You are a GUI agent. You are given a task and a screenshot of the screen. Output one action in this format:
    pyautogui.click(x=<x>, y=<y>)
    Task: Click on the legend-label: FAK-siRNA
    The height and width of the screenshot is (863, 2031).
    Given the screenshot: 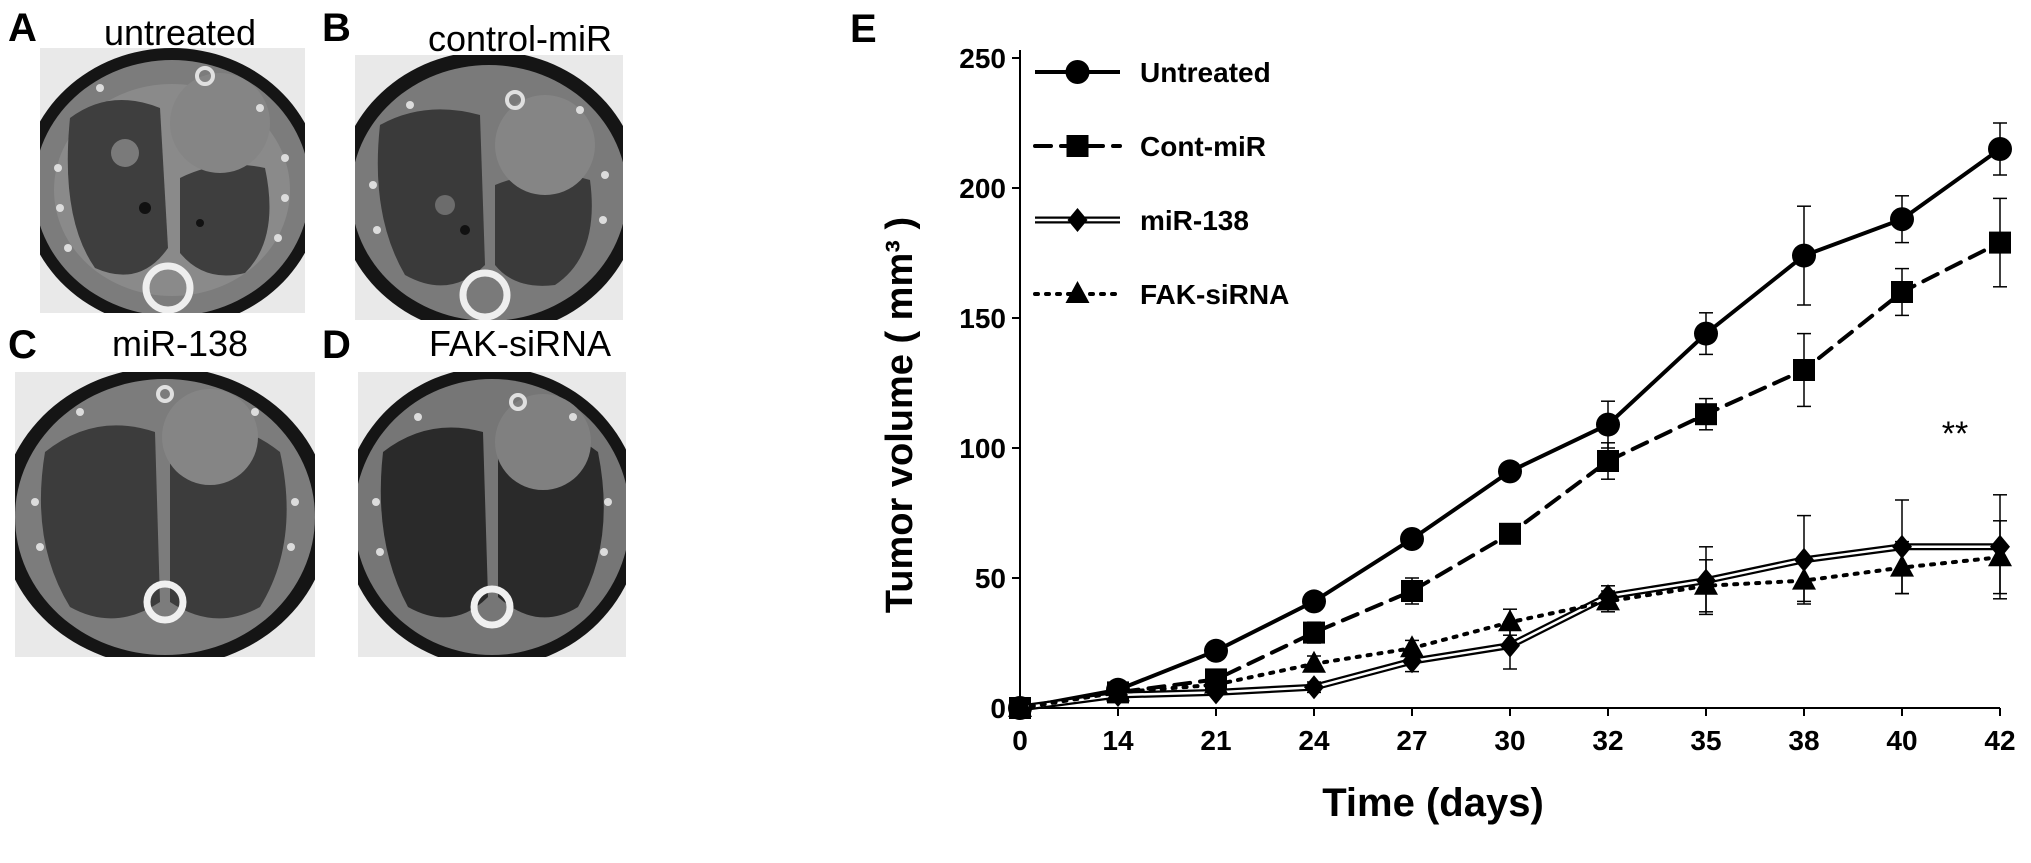 What is the action you would take?
    pyautogui.click(x=1214, y=294)
    